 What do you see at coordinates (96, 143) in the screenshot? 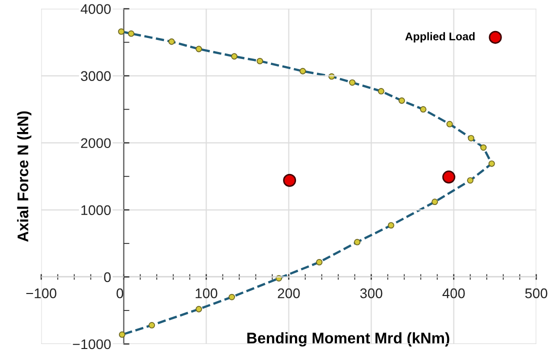
I see `y-tick-label: 2000` at bounding box center [96, 143].